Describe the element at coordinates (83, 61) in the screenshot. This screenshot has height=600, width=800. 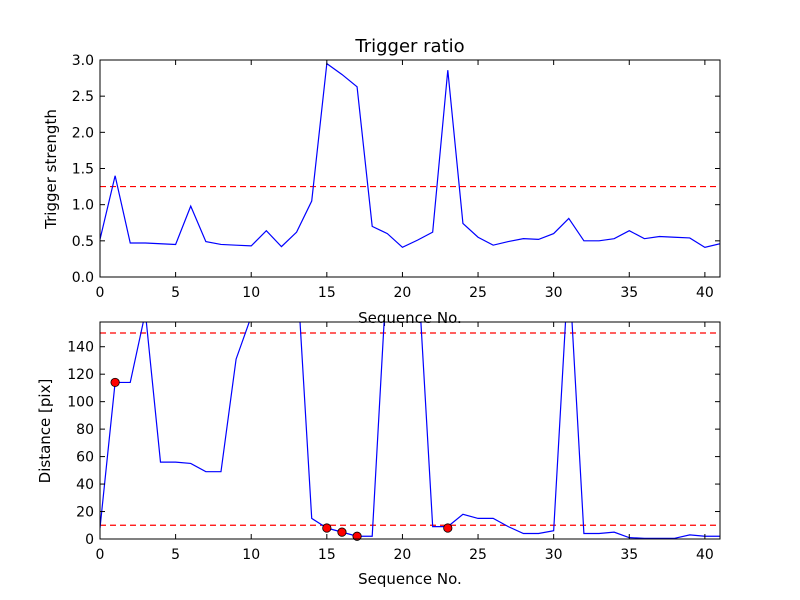
I see `y-tick-label: 3.0` at that location.